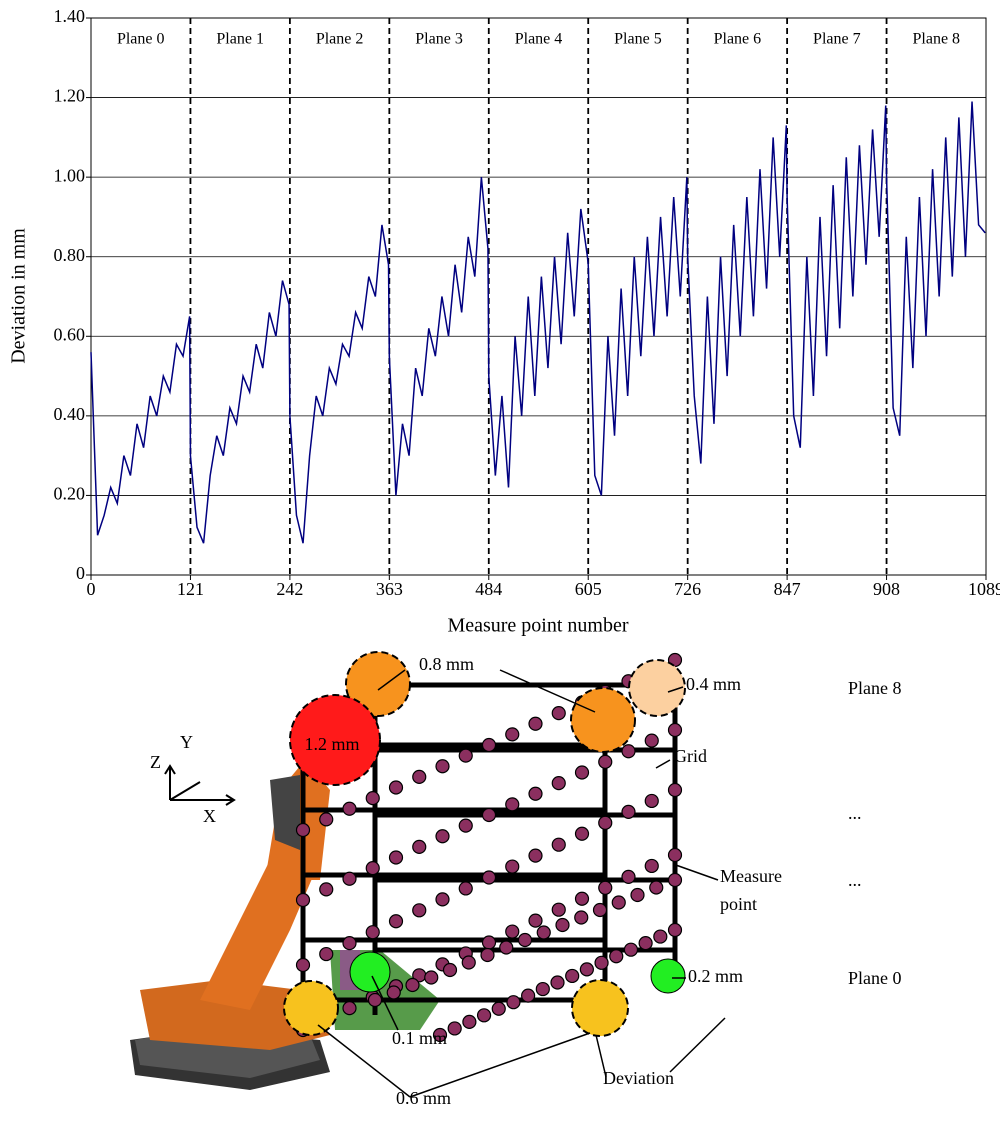 The image size is (1000, 1138). What do you see at coordinates (837, 39) in the screenshot?
I see `plane-label: Plane 7` at bounding box center [837, 39].